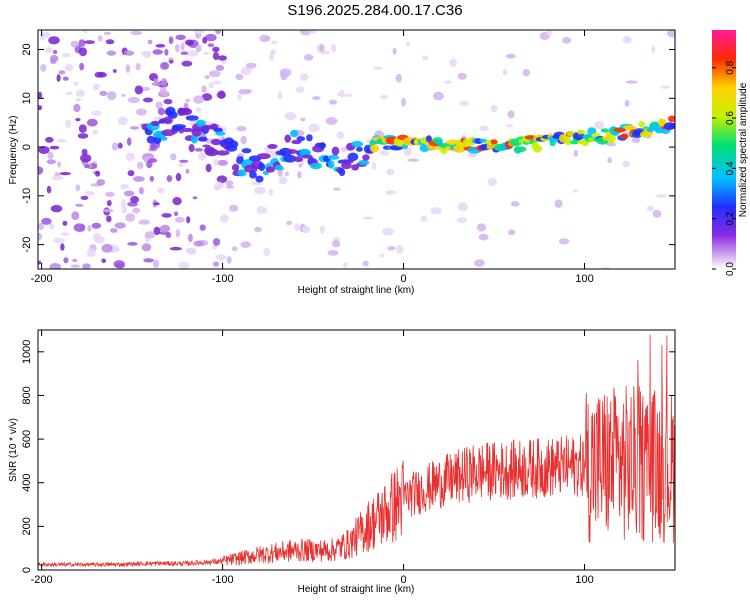  I want to click on y-tick-label: 600, so click(27, 439).